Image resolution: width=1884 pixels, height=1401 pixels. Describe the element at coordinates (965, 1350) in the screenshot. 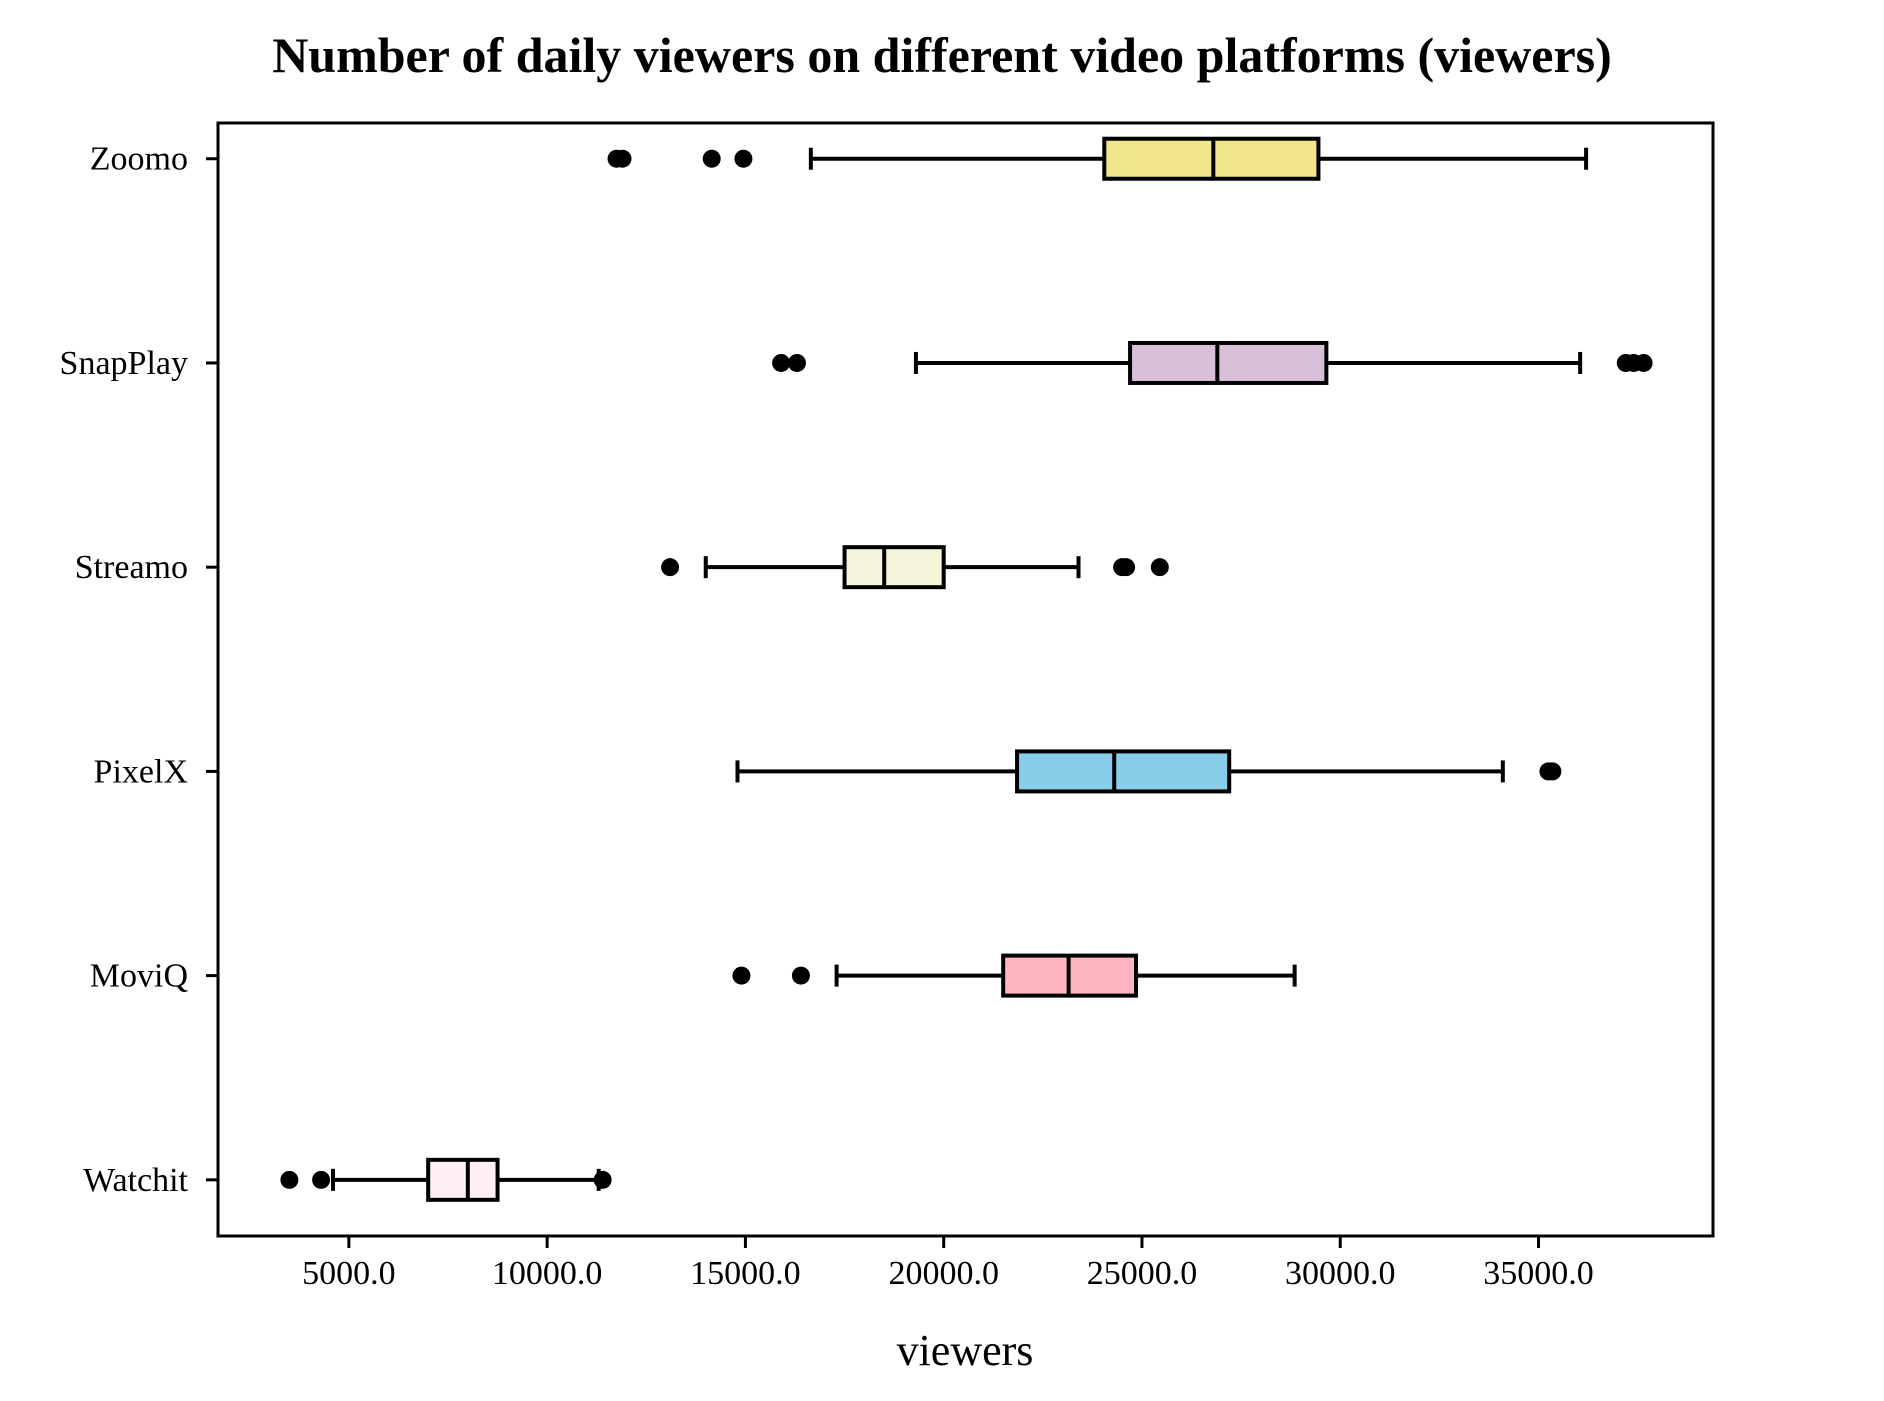

I see `x-axis-label: viewers` at that location.